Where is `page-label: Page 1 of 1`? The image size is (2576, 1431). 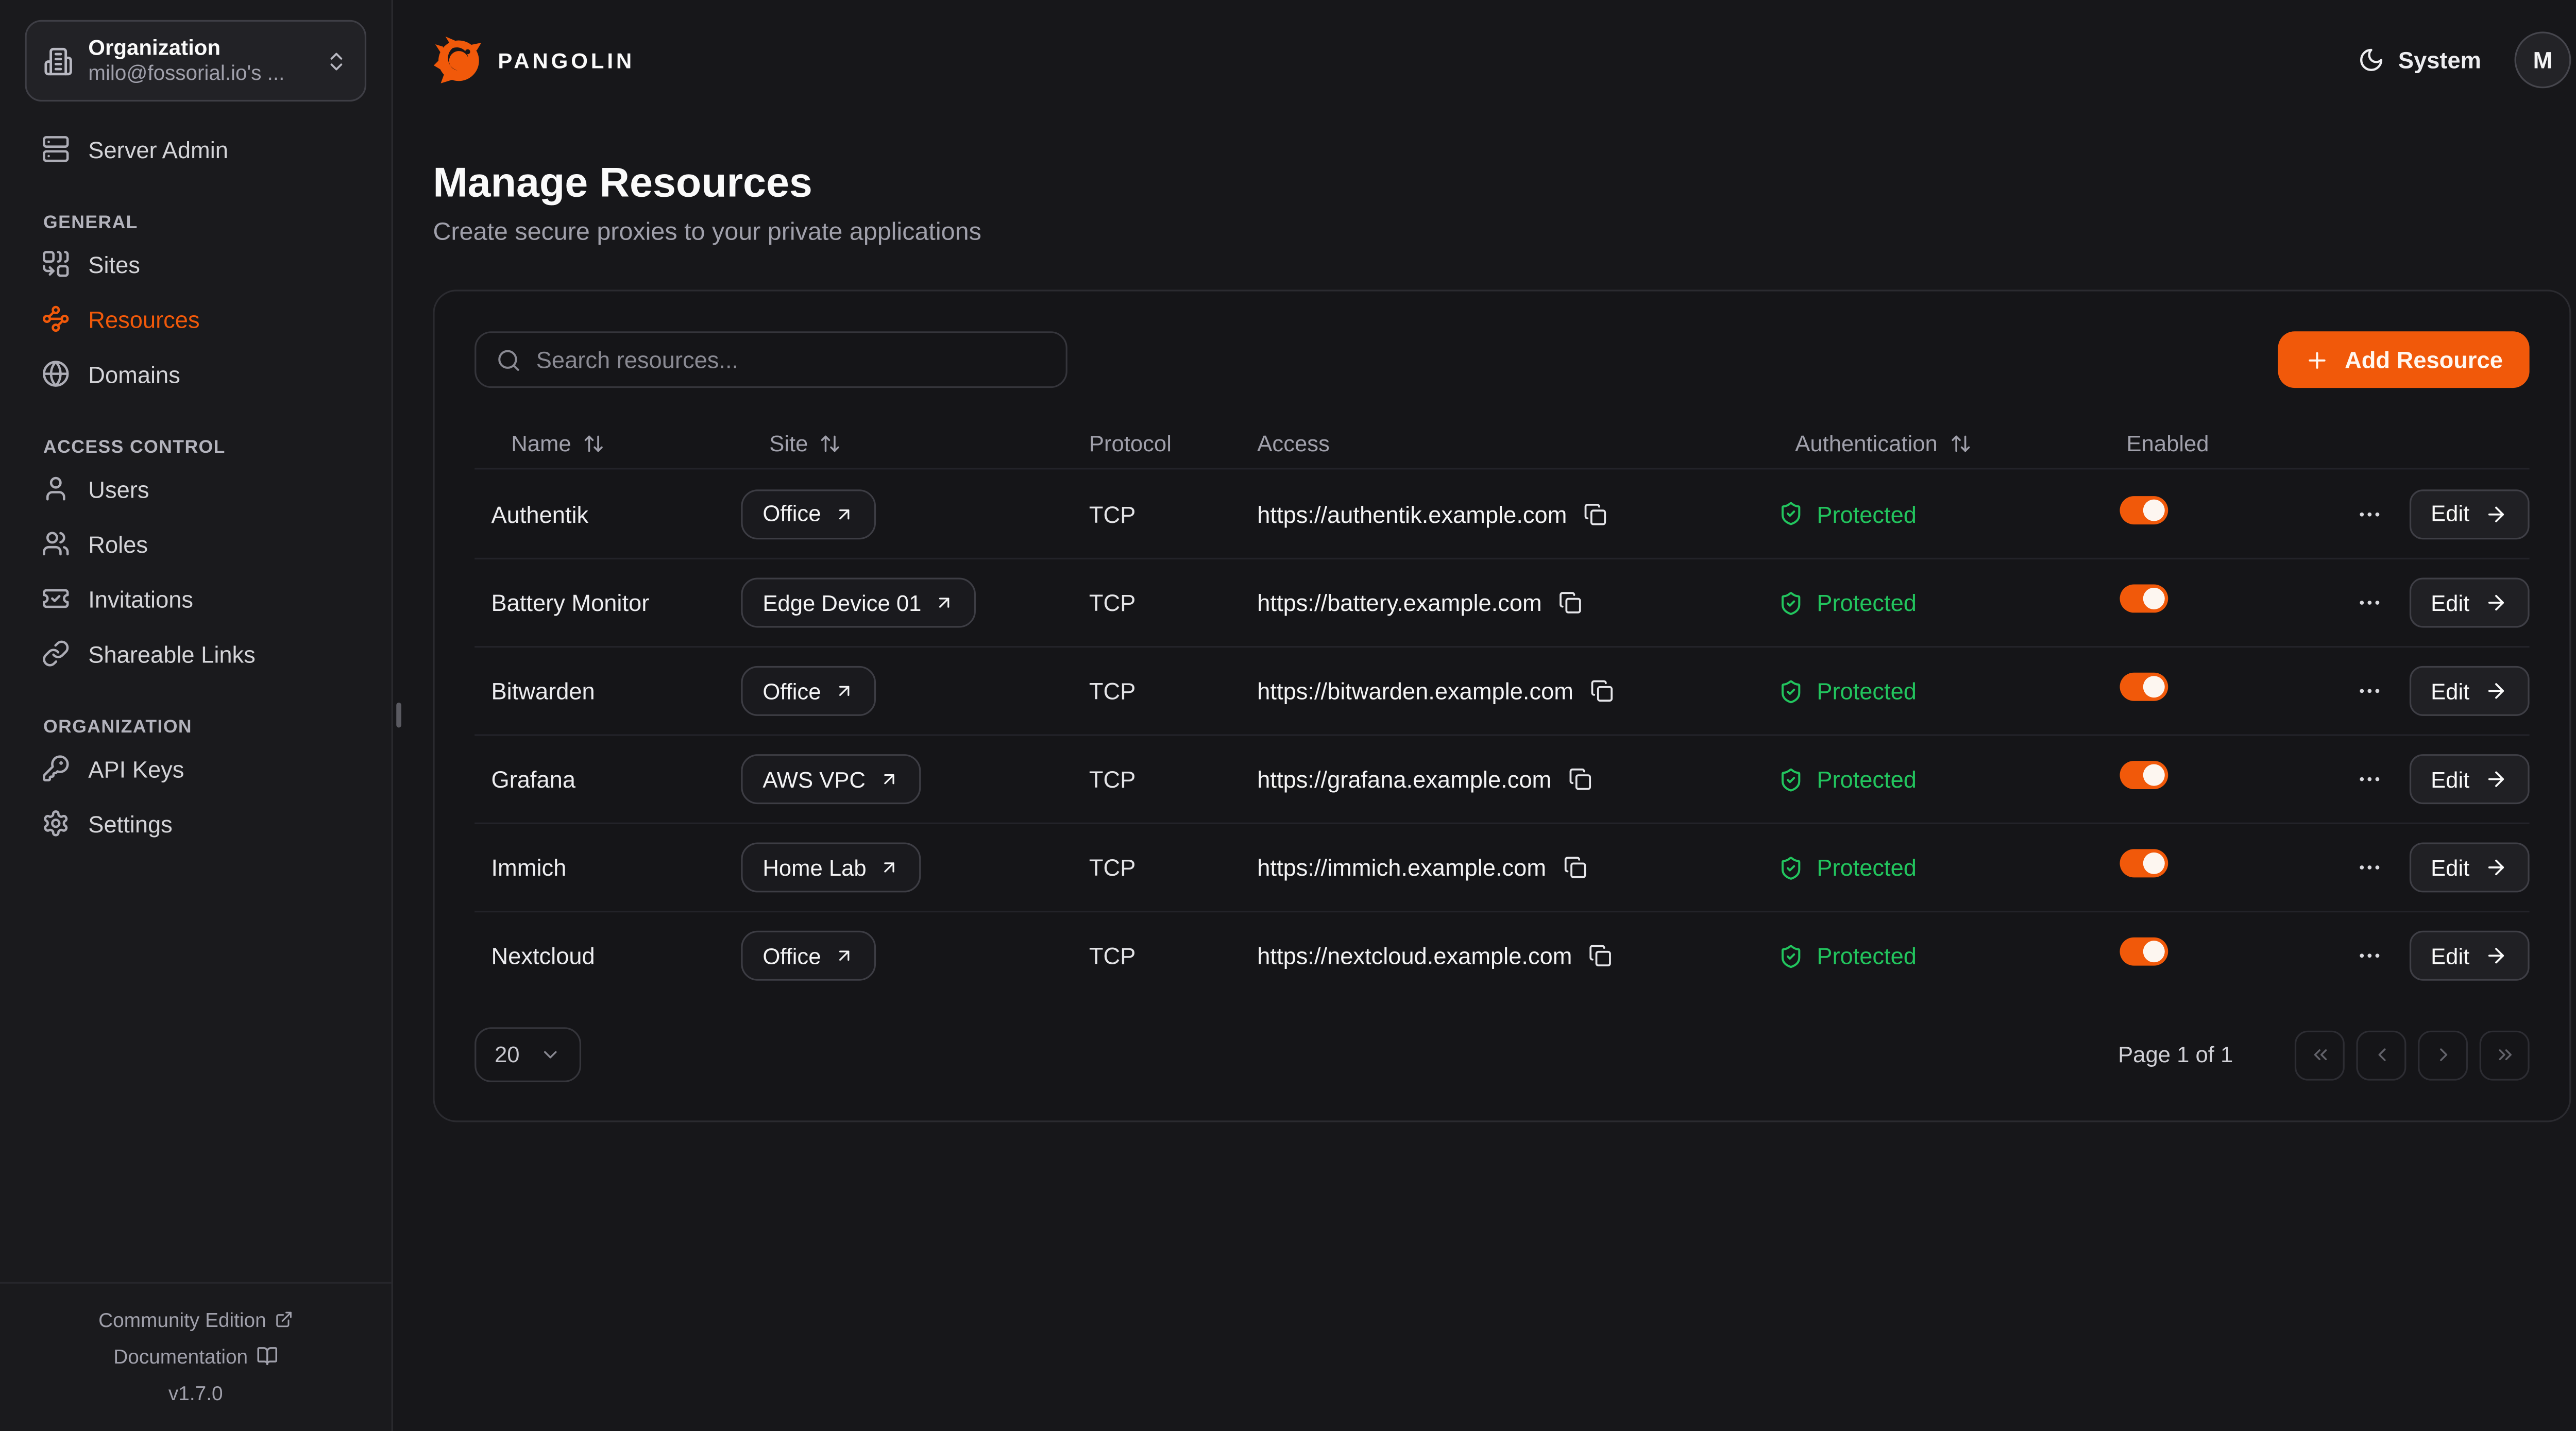
page-label: Page 1 of 1 is located at coordinates (2175, 1054).